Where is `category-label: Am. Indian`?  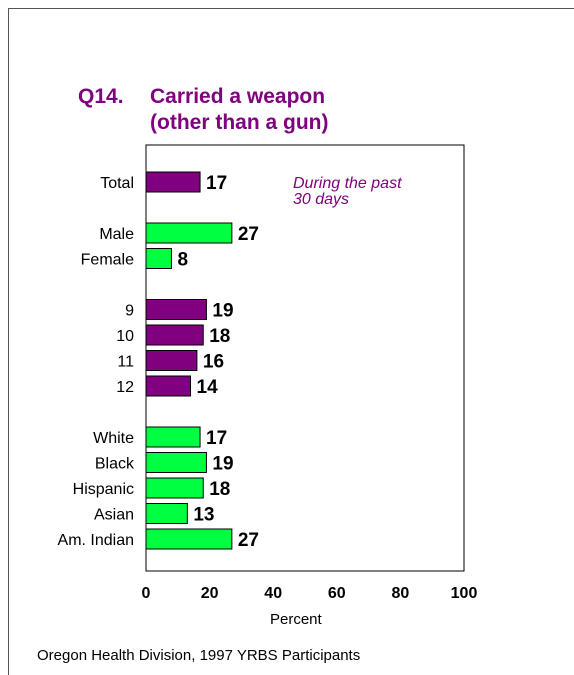
category-label: Am. Indian is located at coordinates (96, 540).